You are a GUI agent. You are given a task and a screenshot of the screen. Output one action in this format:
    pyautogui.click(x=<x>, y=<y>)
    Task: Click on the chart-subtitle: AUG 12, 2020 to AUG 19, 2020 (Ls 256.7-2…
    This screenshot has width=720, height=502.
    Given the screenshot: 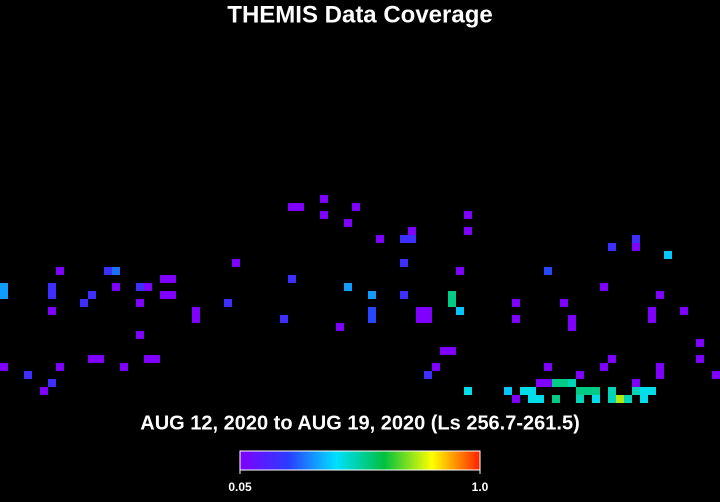 What is the action you would take?
    pyautogui.click(x=359, y=423)
    